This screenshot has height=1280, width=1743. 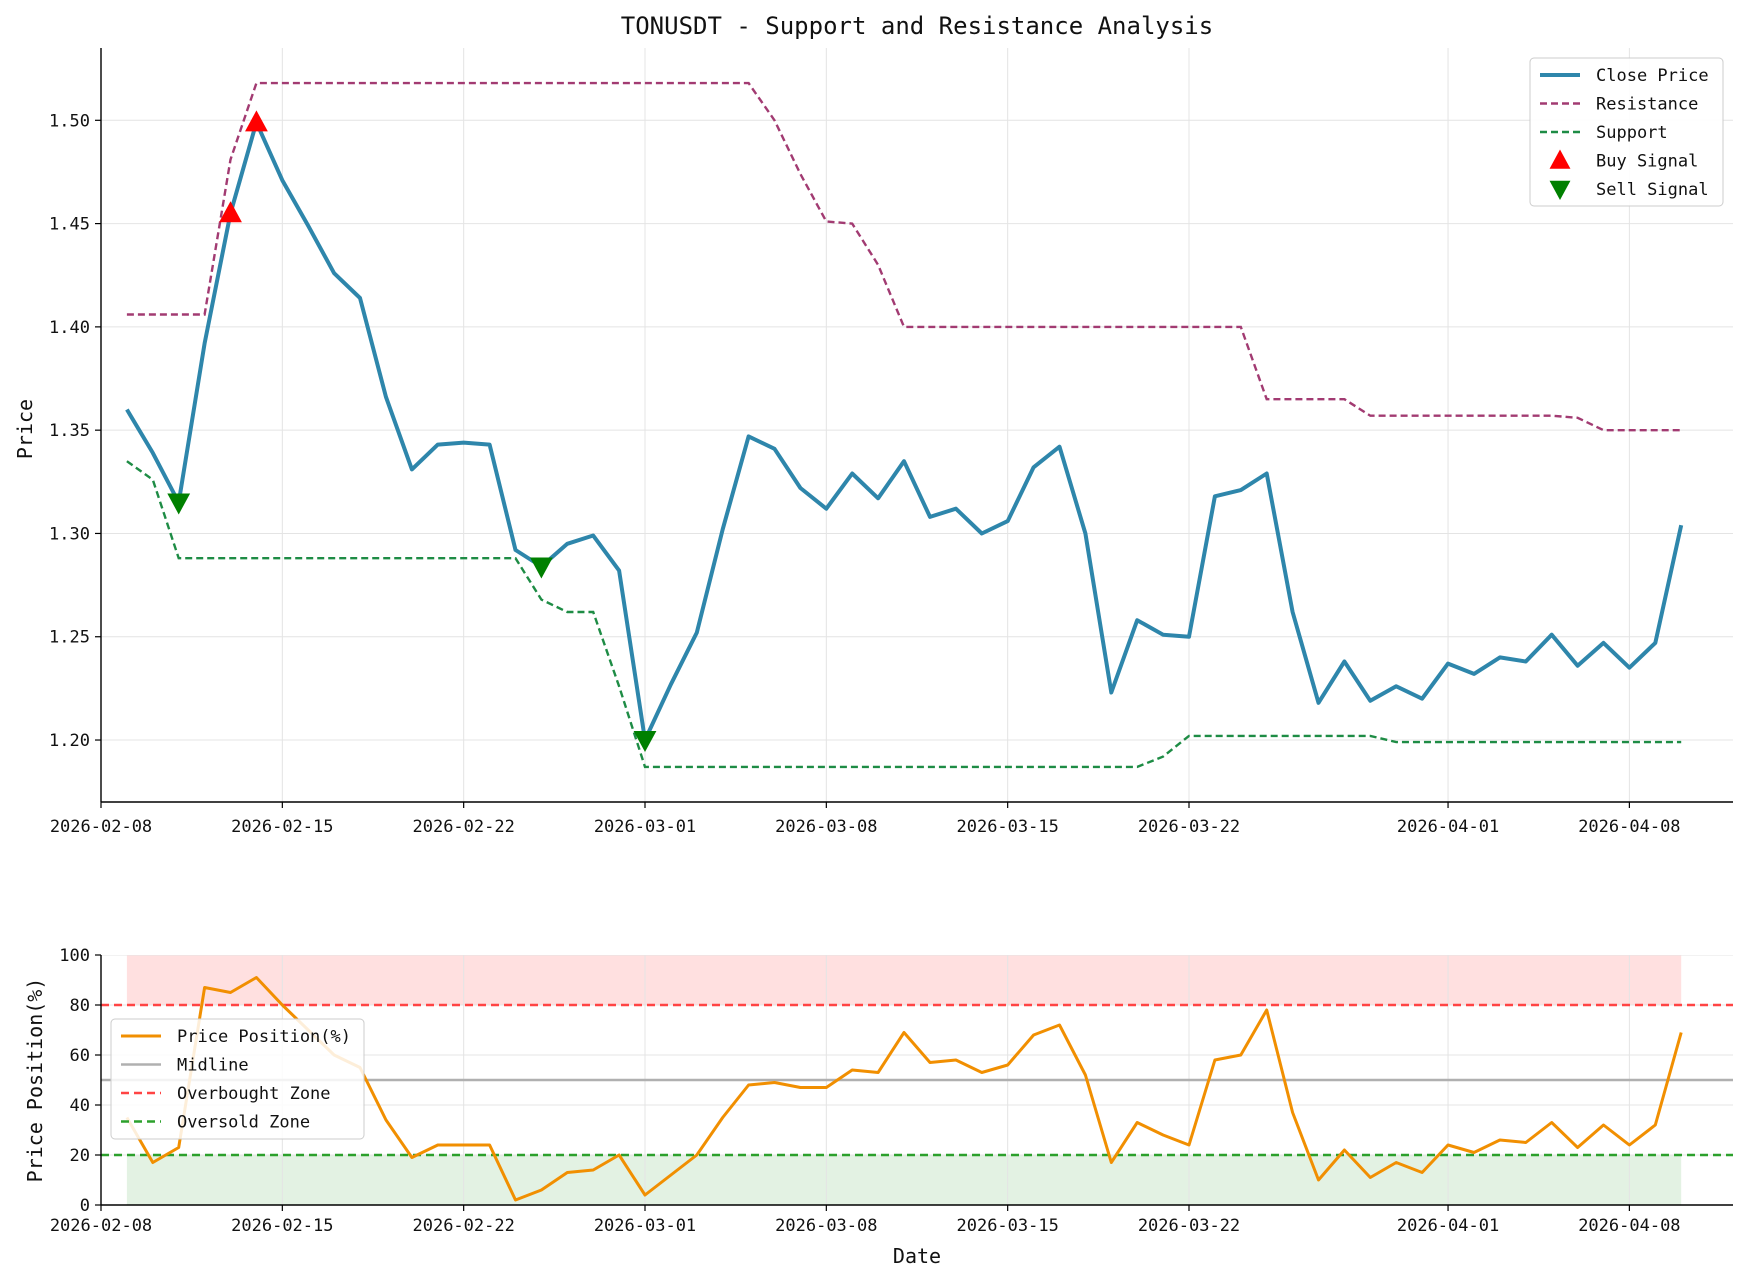 I want to click on overbought-zone-fill, so click(x=904, y=980).